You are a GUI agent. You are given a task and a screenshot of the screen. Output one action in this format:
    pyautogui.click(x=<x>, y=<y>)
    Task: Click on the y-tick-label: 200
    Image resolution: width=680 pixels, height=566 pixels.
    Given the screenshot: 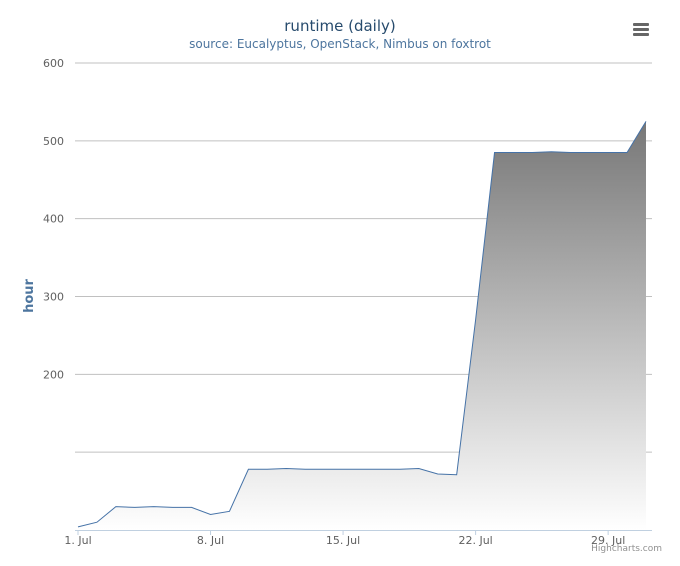 What is the action you would take?
    pyautogui.click(x=53, y=374)
    